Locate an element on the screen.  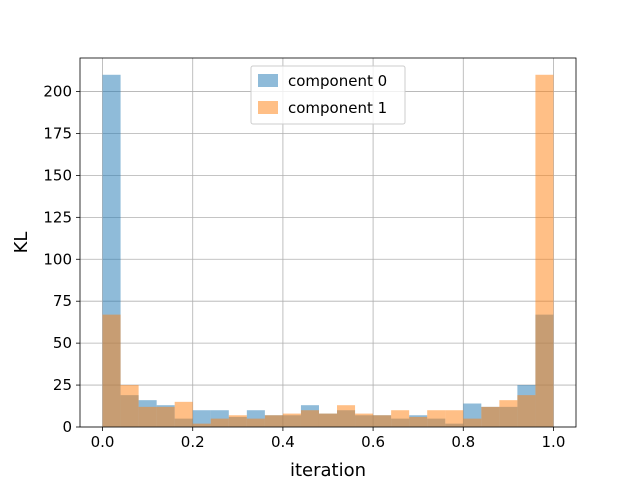
y-tick-label: 175 is located at coordinates (57, 133).